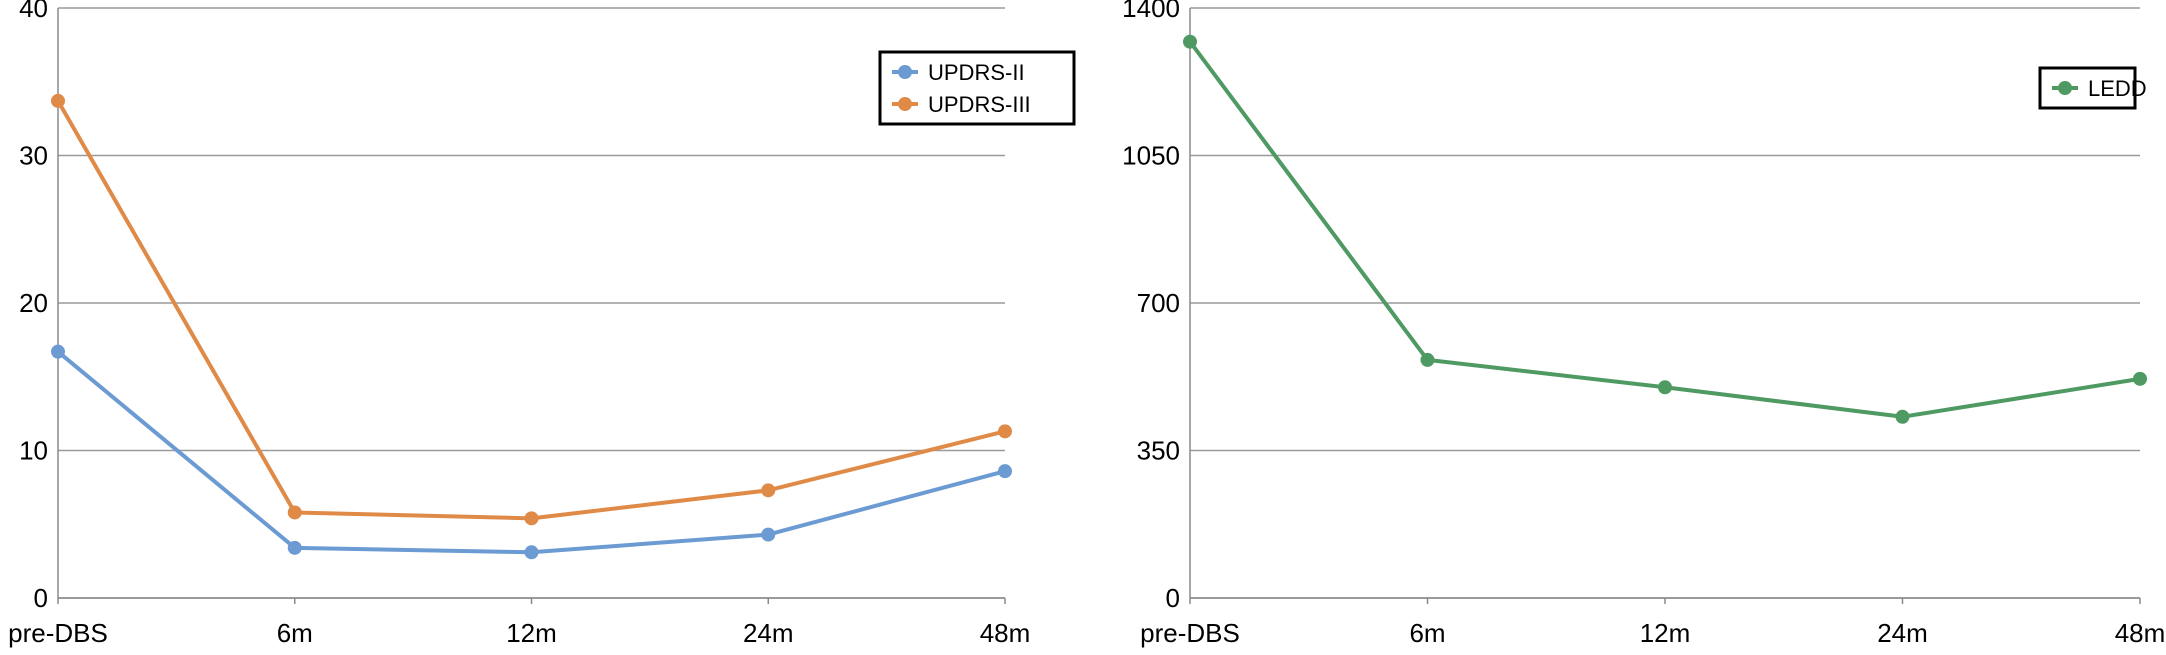  What do you see at coordinates (33, 451) in the screenshot?
I see `y-tick-label: 10` at bounding box center [33, 451].